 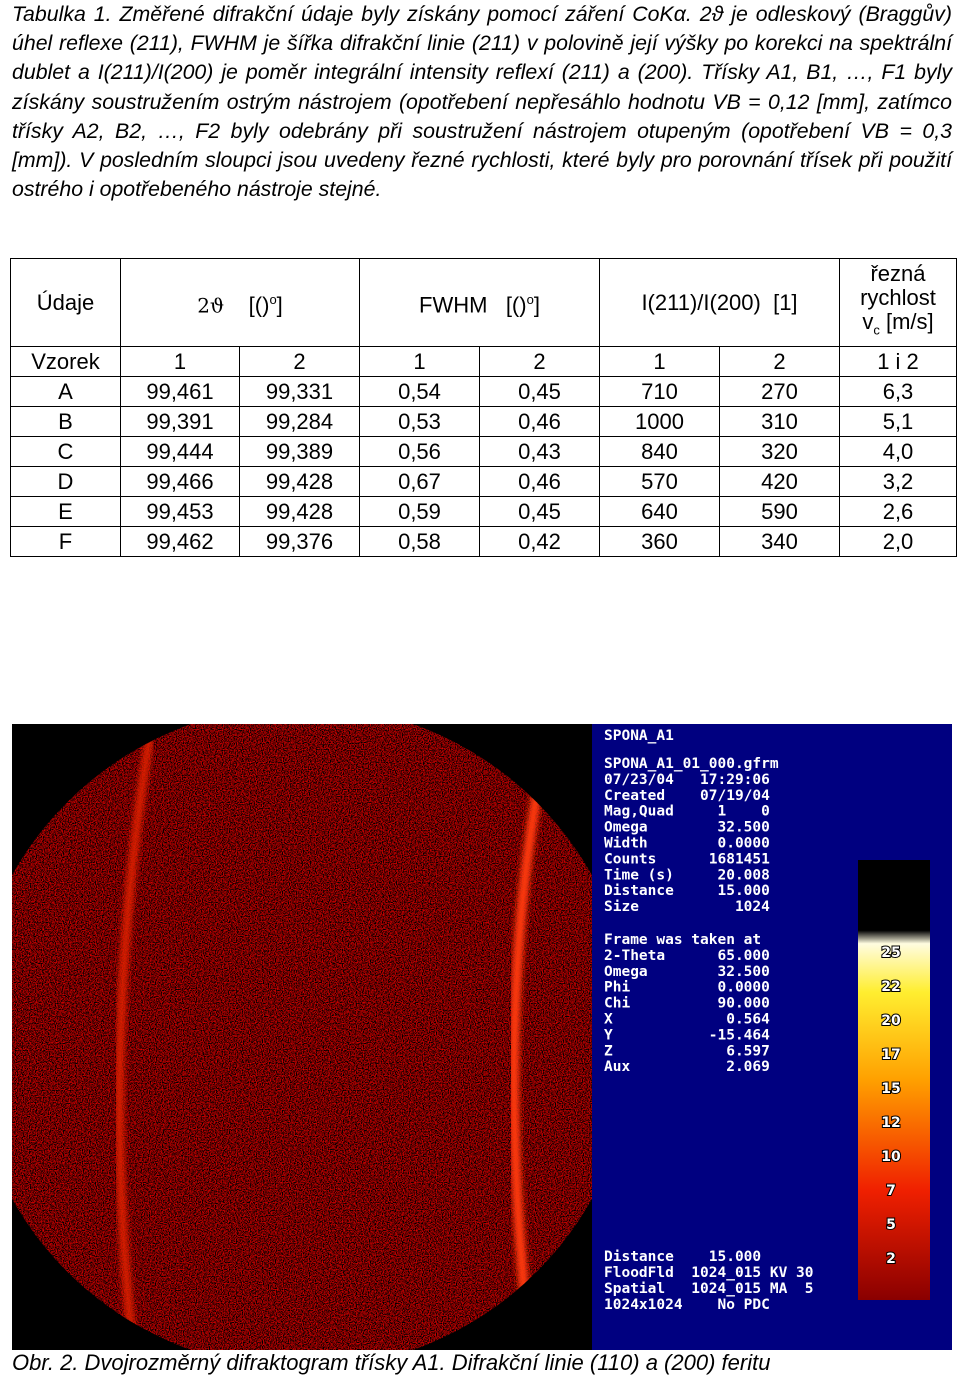 I want to click on scale-label: 7, so click(x=891, y=1191).